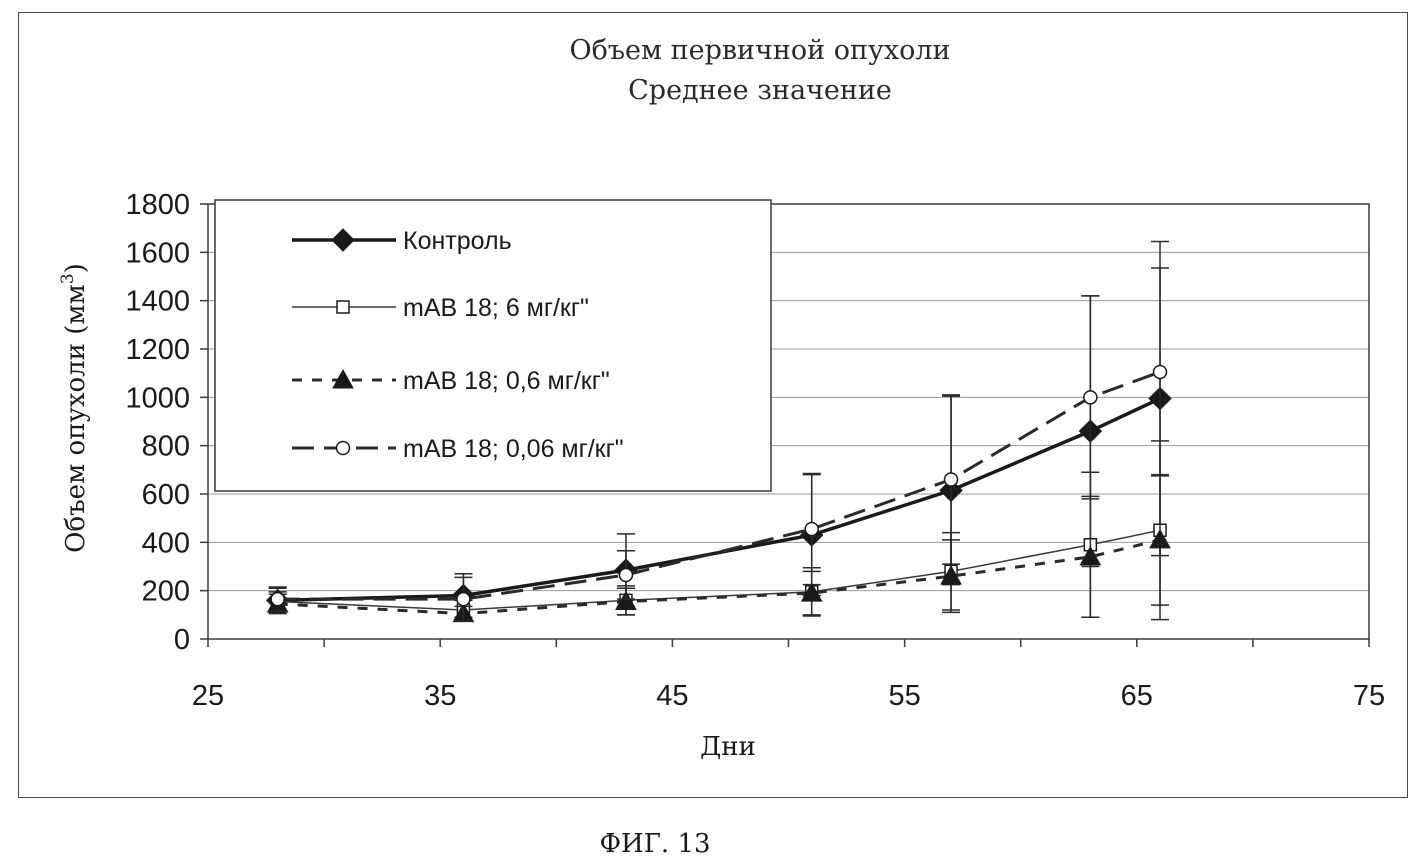 This screenshot has height=862, width=1424. Describe the element at coordinates (74, 408) in the screenshot. I see `y-axis-label: Объем опухоли (мм3)` at that location.